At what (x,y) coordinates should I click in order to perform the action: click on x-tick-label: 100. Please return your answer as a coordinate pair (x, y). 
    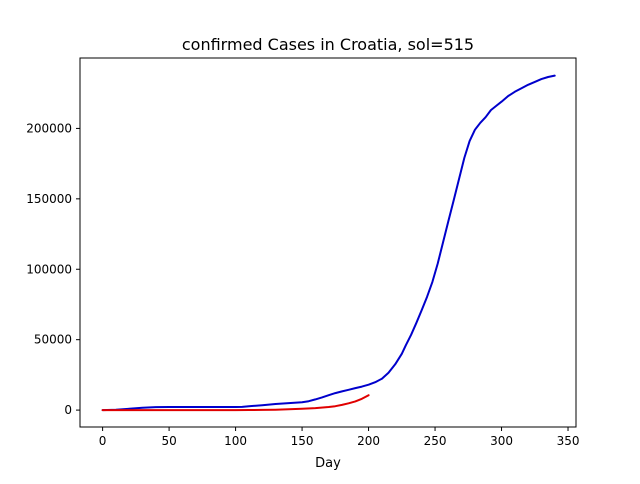
    Looking at the image, I should click on (235, 441).